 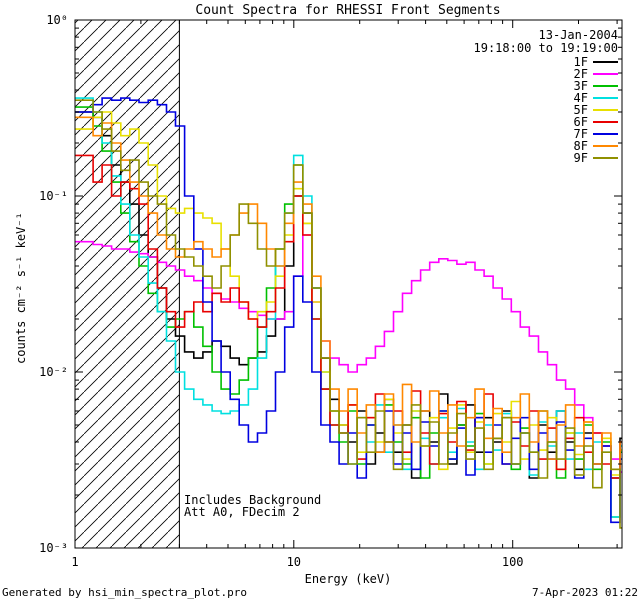 What do you see at coordinates (580, 74) in the screenshot?
I see `legend-label: 2F` at bounding box center [580, 74].